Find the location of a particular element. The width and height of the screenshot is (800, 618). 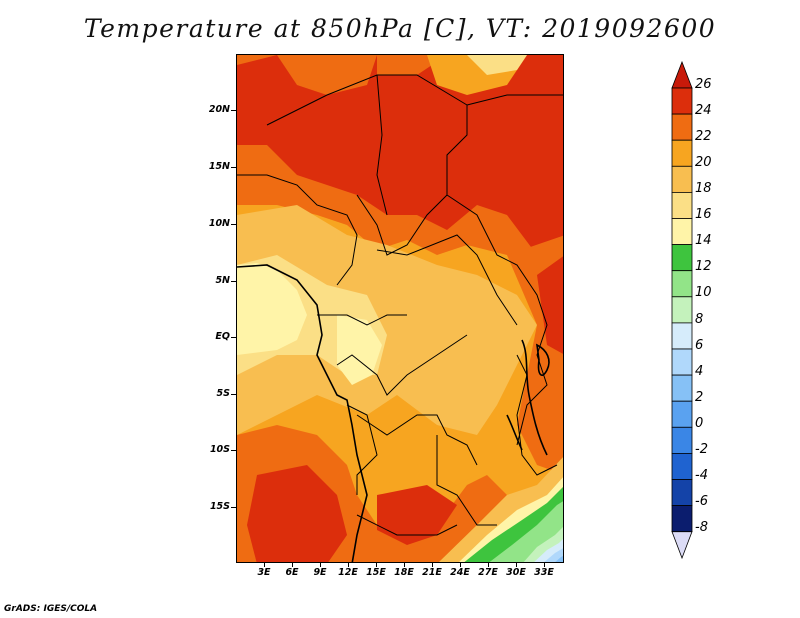

colorbar is located at coordinates (682, 310).